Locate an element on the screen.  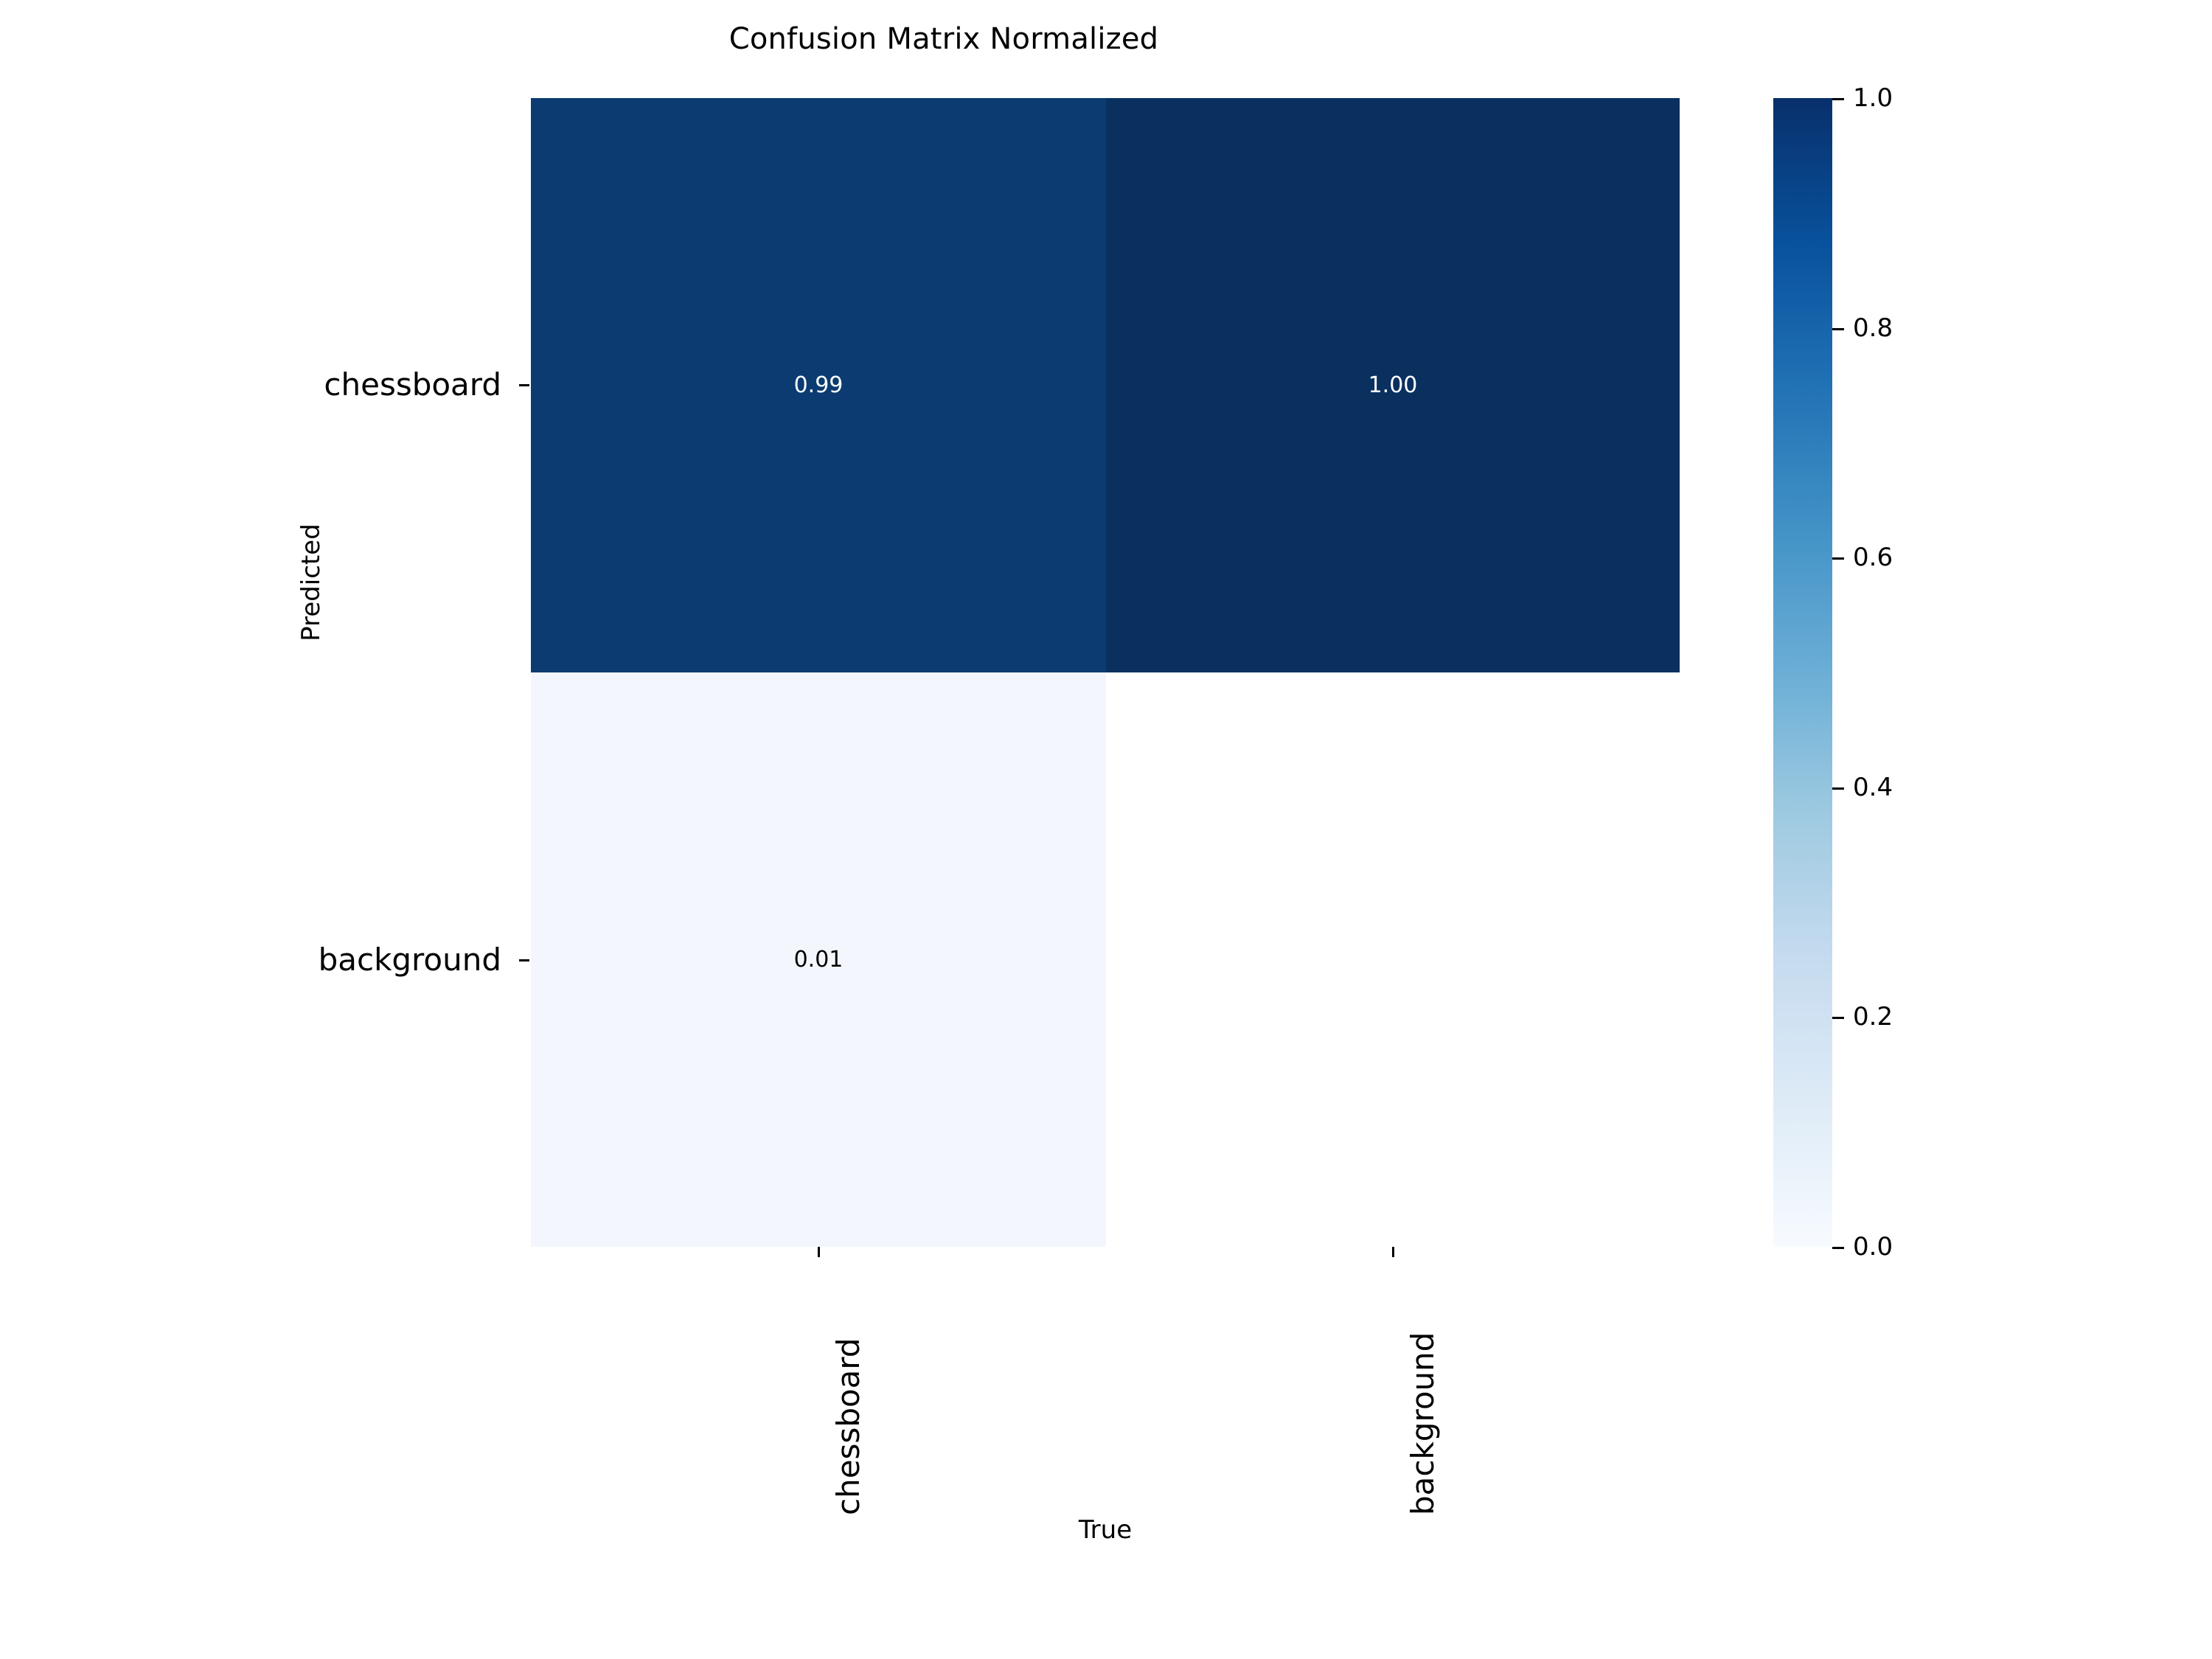
heatmap-cell-value: 0.99 is located at coordinates (818, 385).